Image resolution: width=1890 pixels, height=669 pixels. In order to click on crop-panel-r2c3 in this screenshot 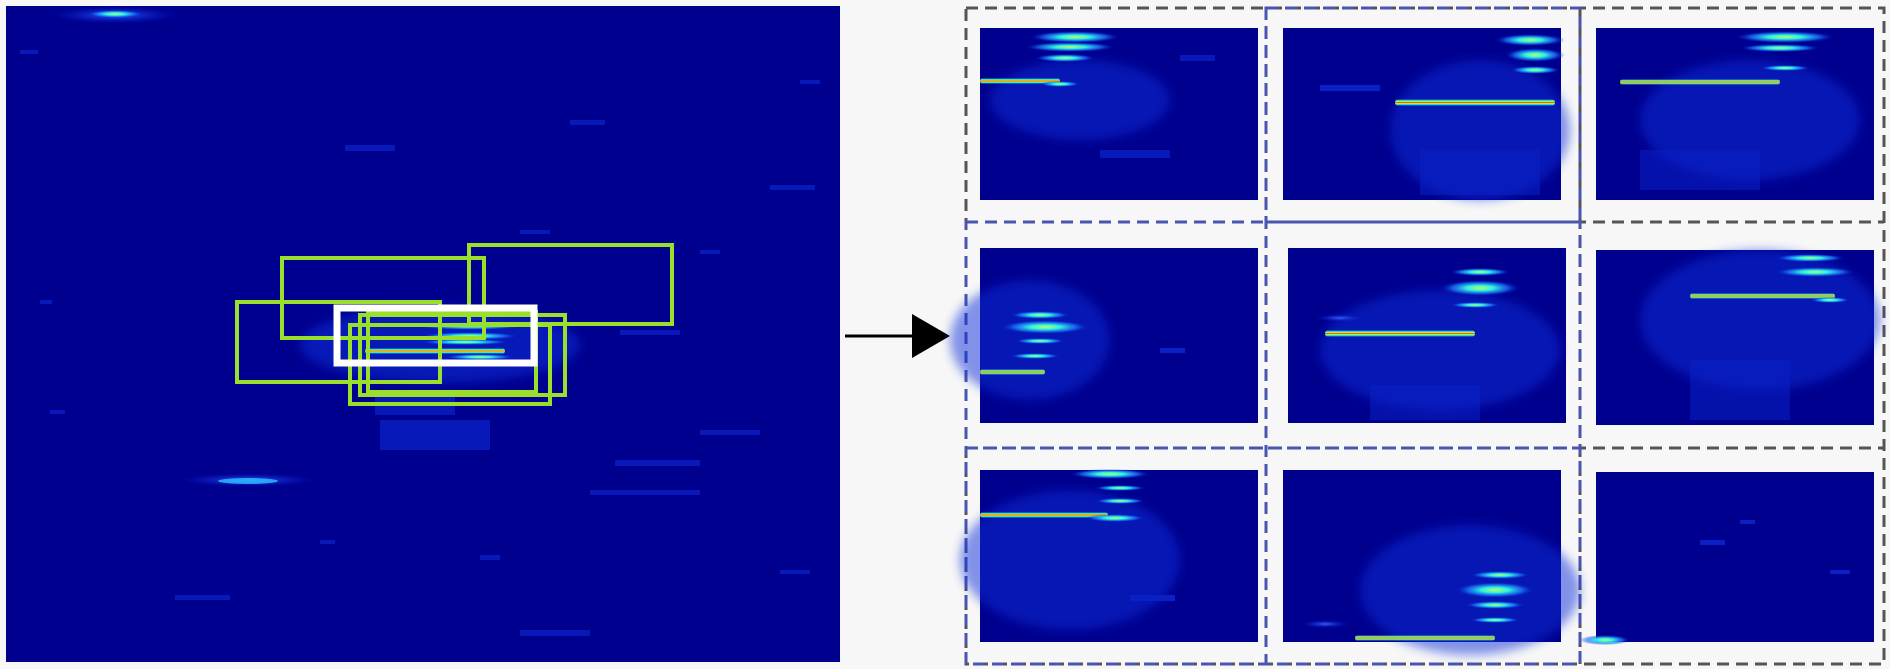, I will do `click(1738, 337)`.